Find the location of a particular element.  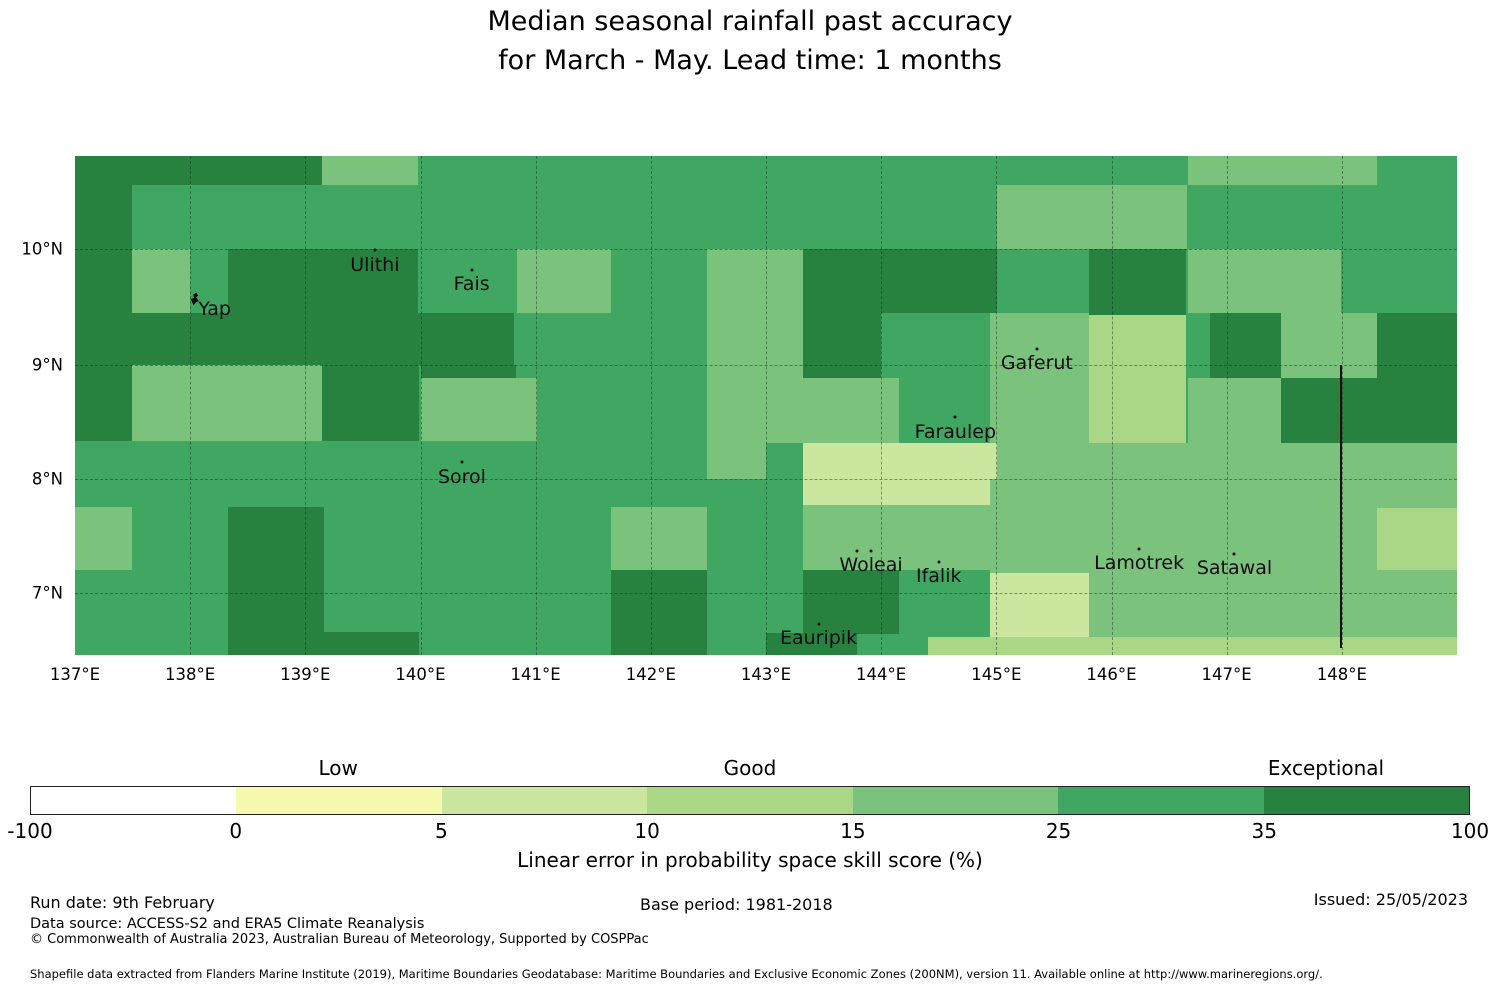

island-label: Ulithi is located at coordinates (375, 264).